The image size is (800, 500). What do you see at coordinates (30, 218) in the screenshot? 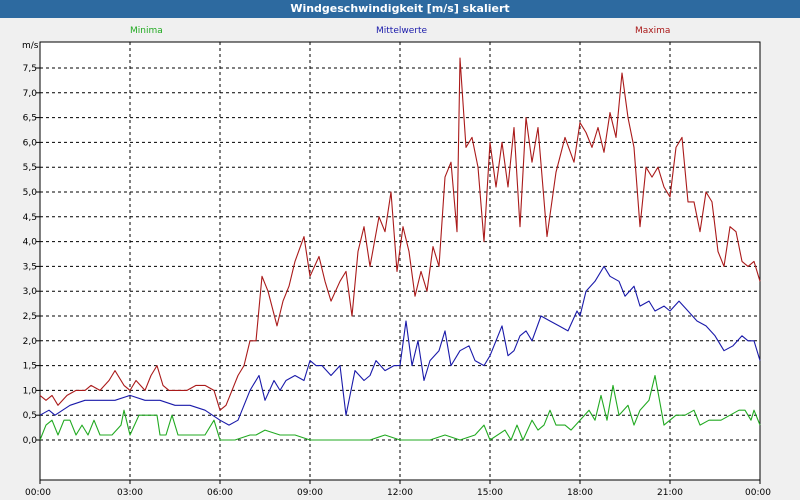
I see `y-tick-label: 4,5` at bounding box center [30, 218].